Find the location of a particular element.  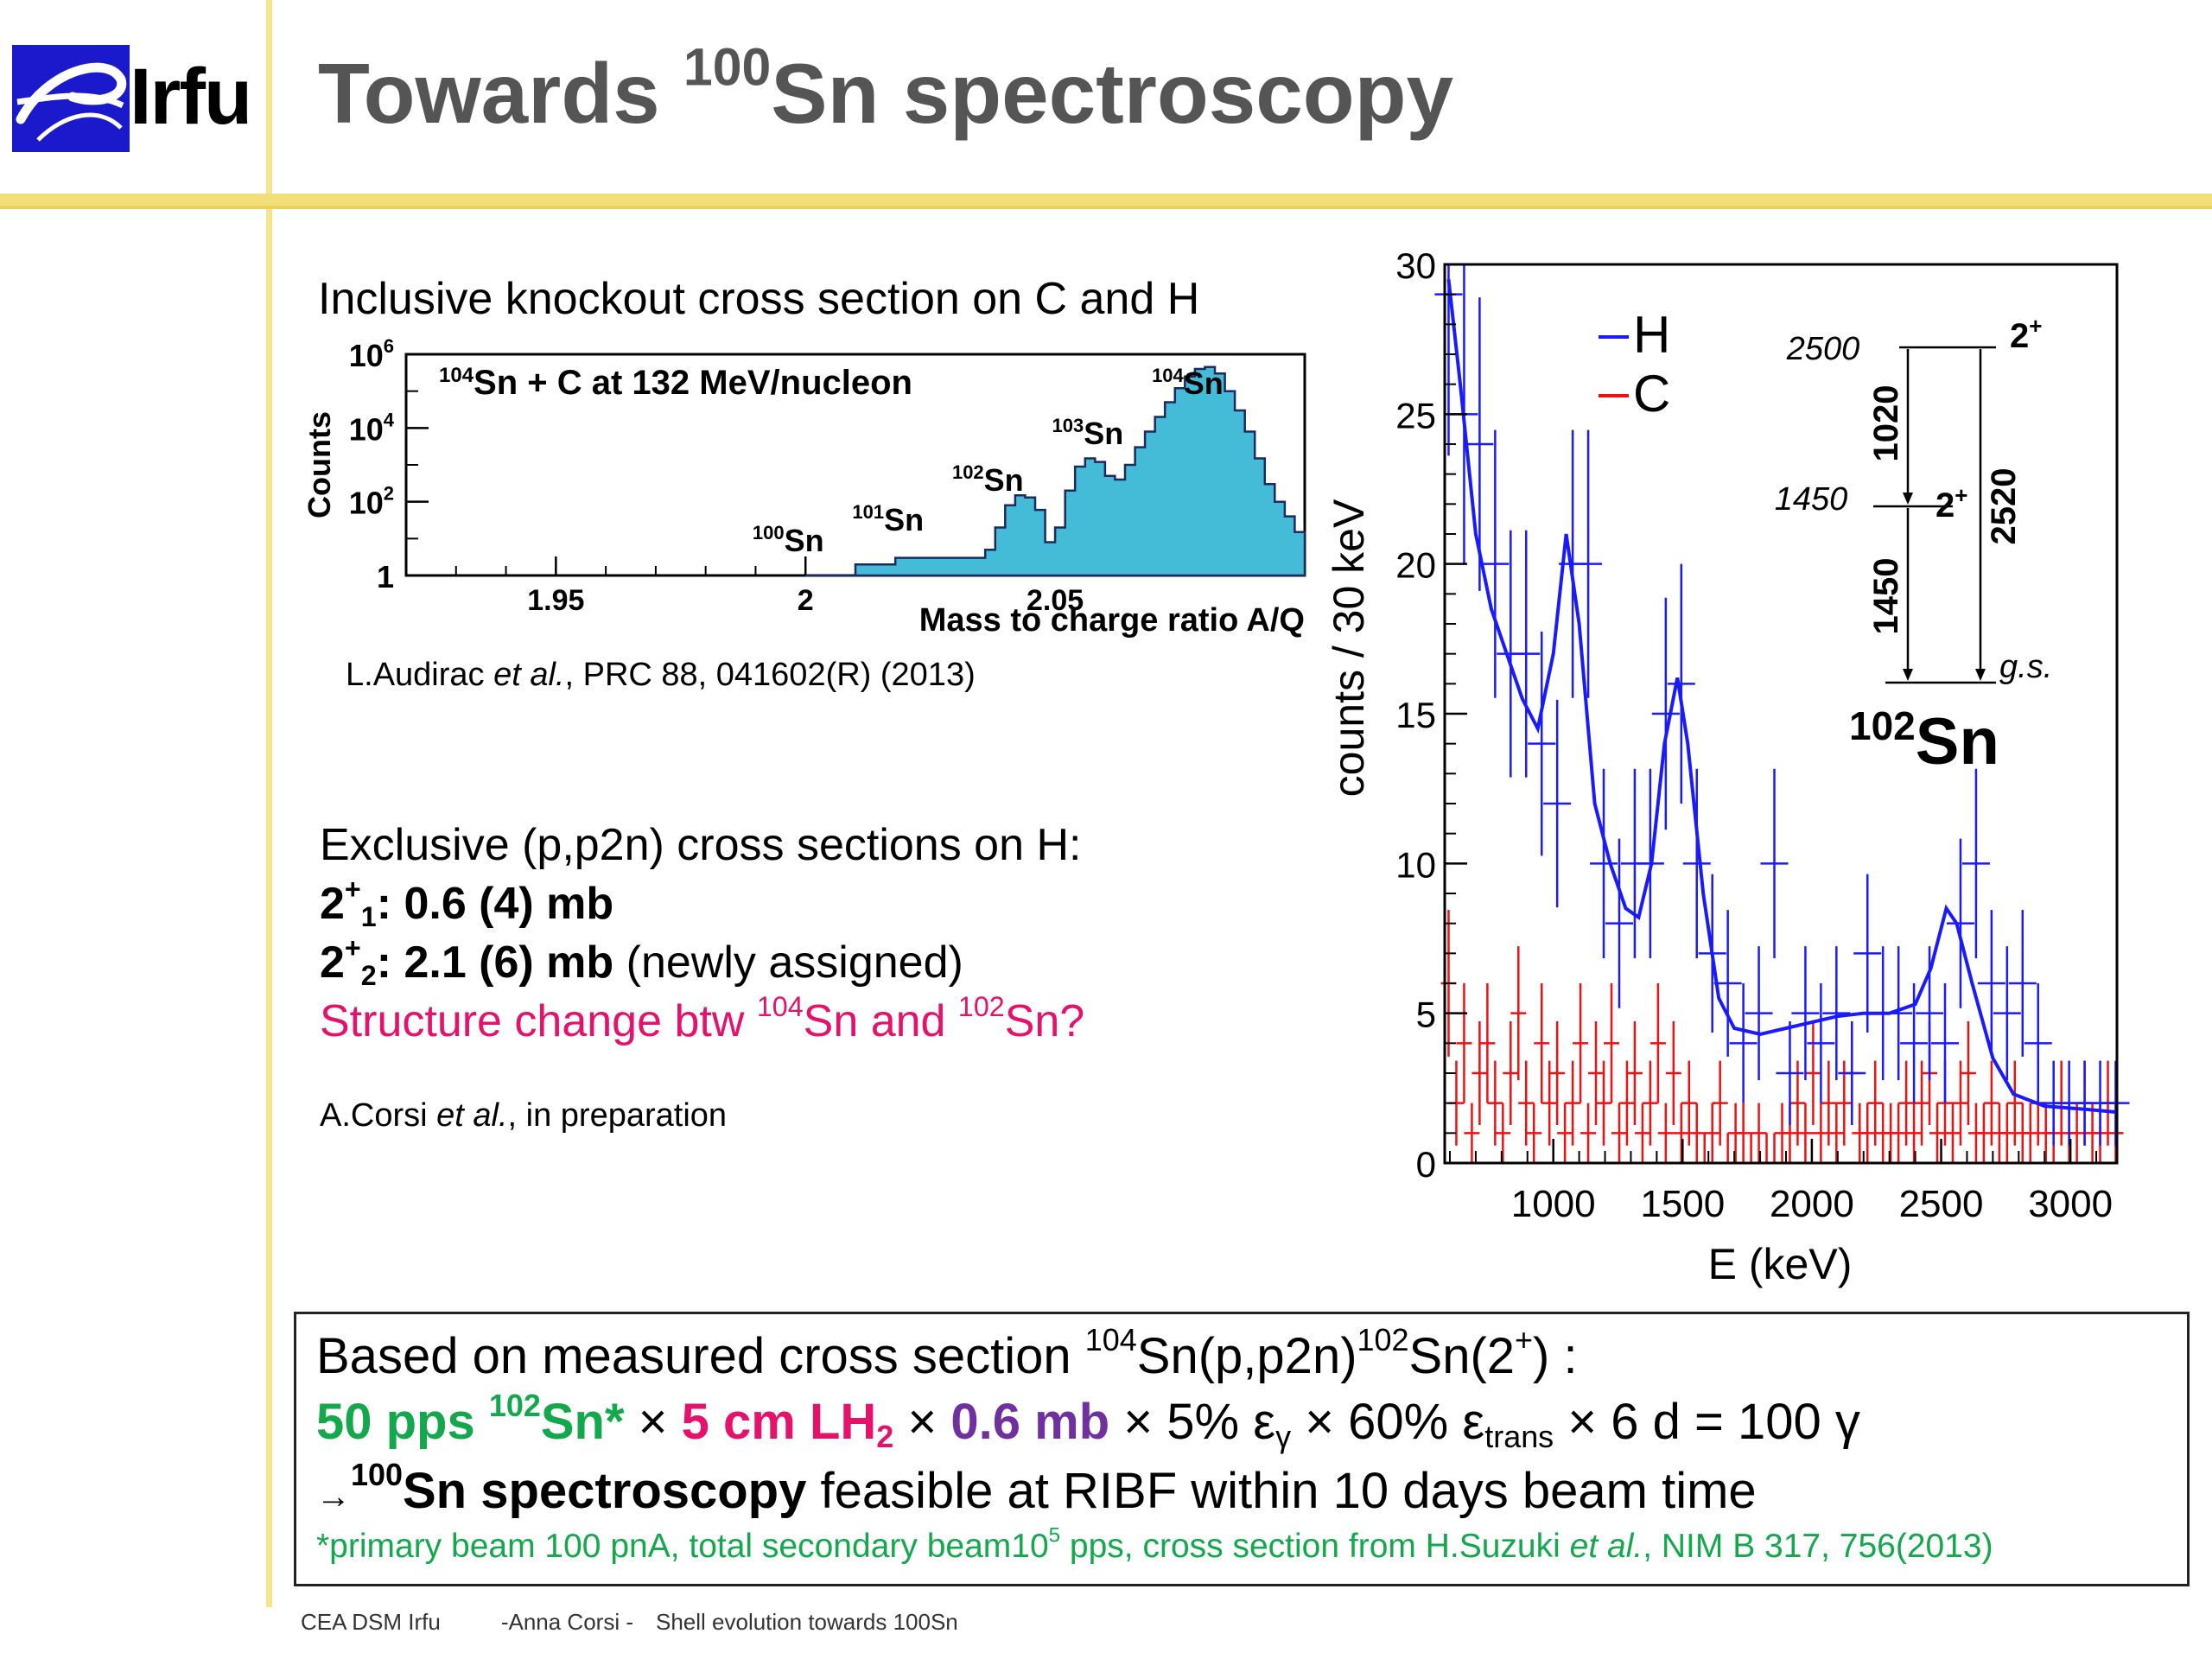

hist-ytick-label: 10⁶ is located at coordinates (371, 355).